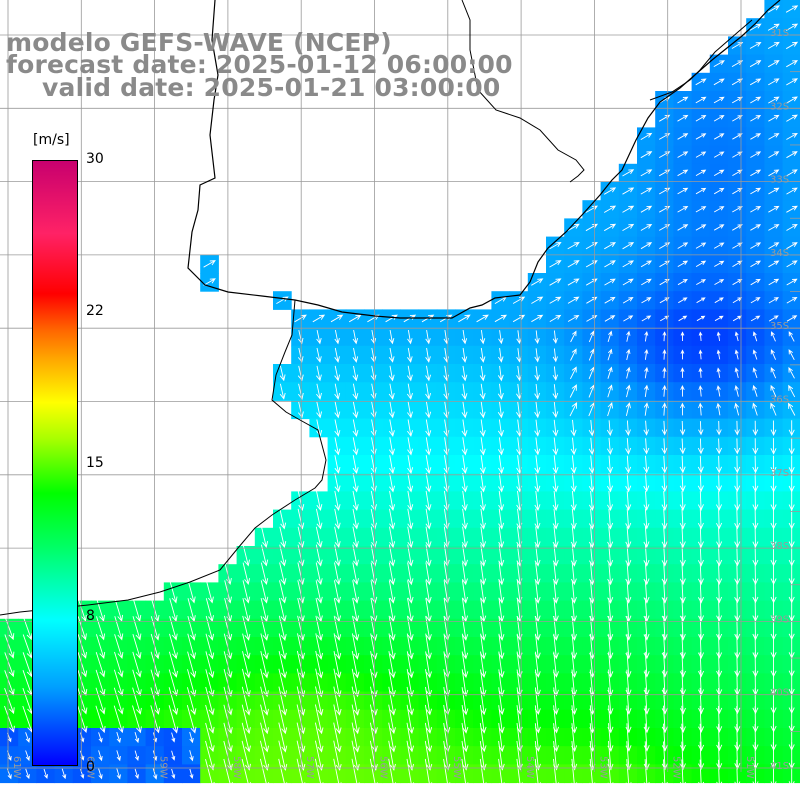 The image size is (800, 800). Describe the element at coordinates (779, 400) in the screenshot. I see `lat-label: 36S` at that location.